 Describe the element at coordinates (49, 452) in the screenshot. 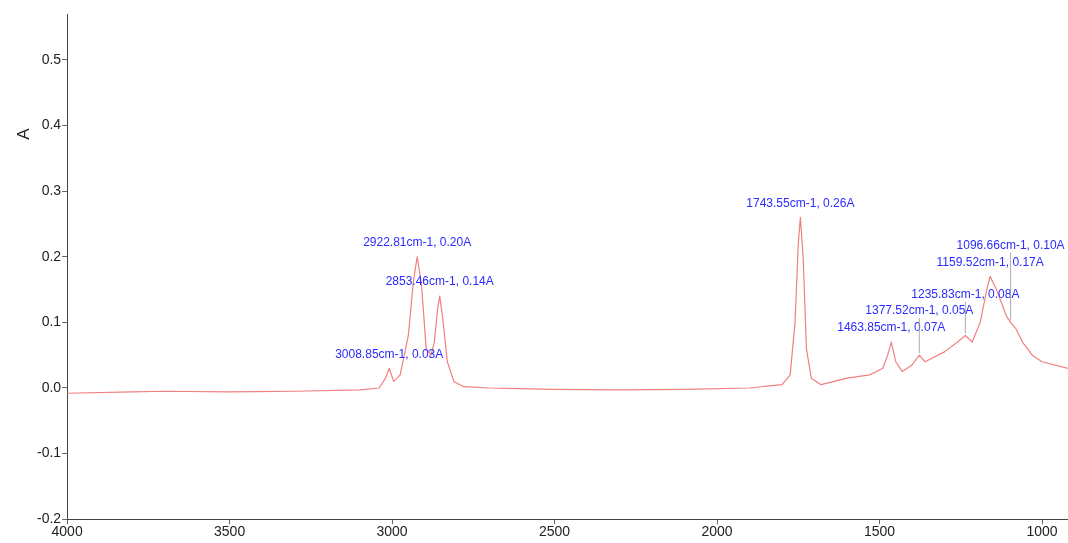

I see `y-tick-label: -0.1` at that location.